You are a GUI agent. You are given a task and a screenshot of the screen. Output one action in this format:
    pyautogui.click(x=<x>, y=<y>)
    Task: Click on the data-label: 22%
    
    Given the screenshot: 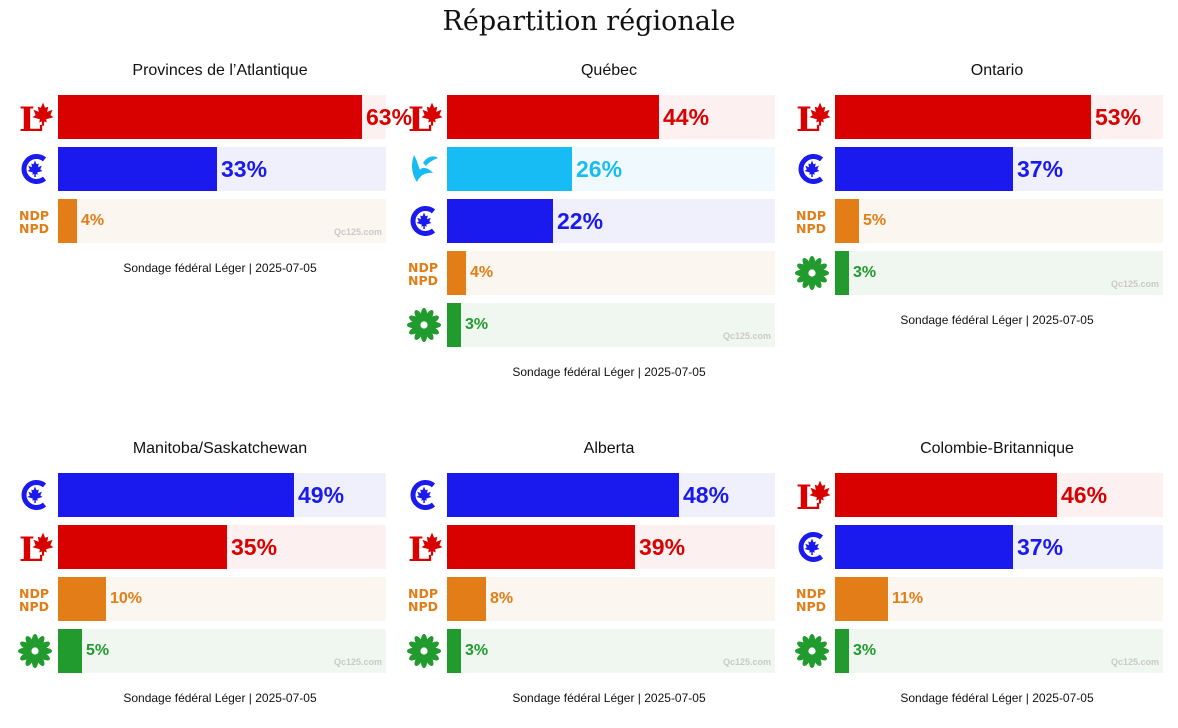 What is the action you would take?
    pyautogui.click(x=580, y=221)
    